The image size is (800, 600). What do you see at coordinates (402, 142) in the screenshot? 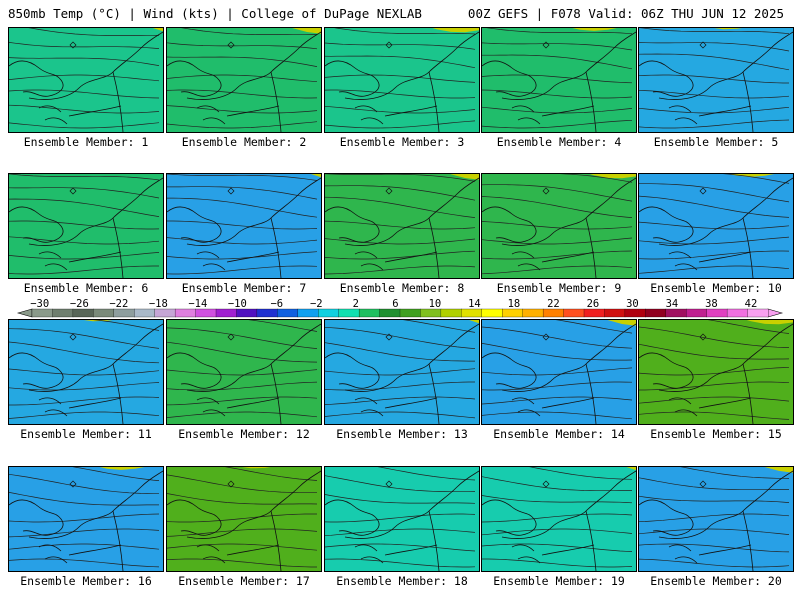
I see `ensemble-member-label: Ensemble Member: 3` at bounding box center [402, 142].